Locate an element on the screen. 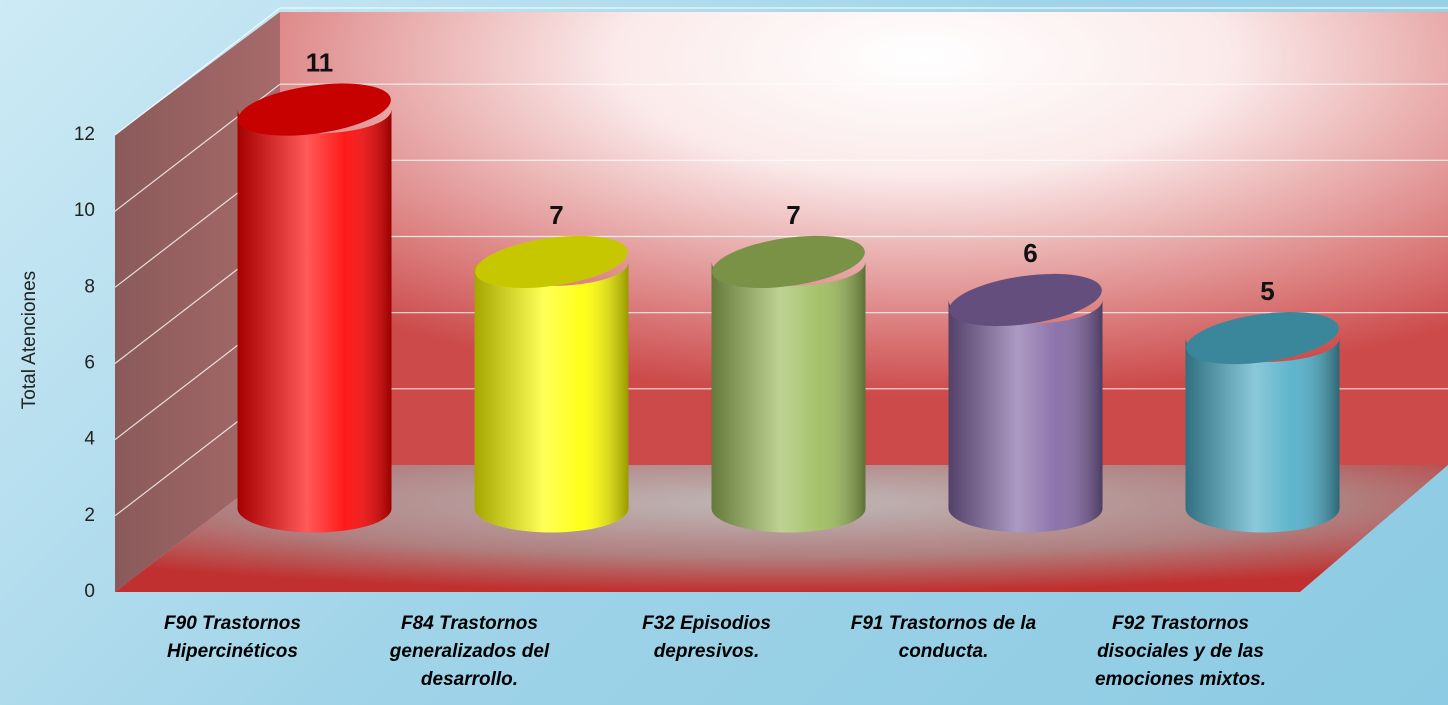 This screenshot has width=1448, height=705. value-label: 6 is located at coordinates (1030, 253).